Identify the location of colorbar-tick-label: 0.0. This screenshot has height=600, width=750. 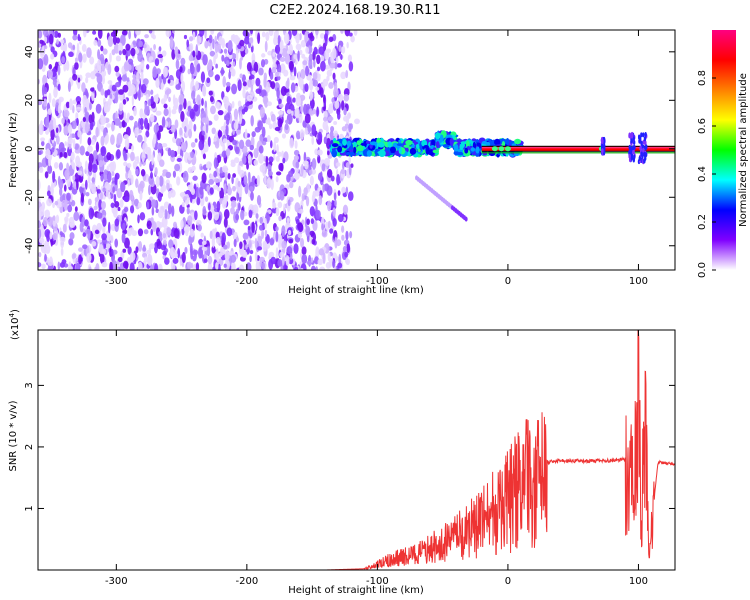
(702, 270).